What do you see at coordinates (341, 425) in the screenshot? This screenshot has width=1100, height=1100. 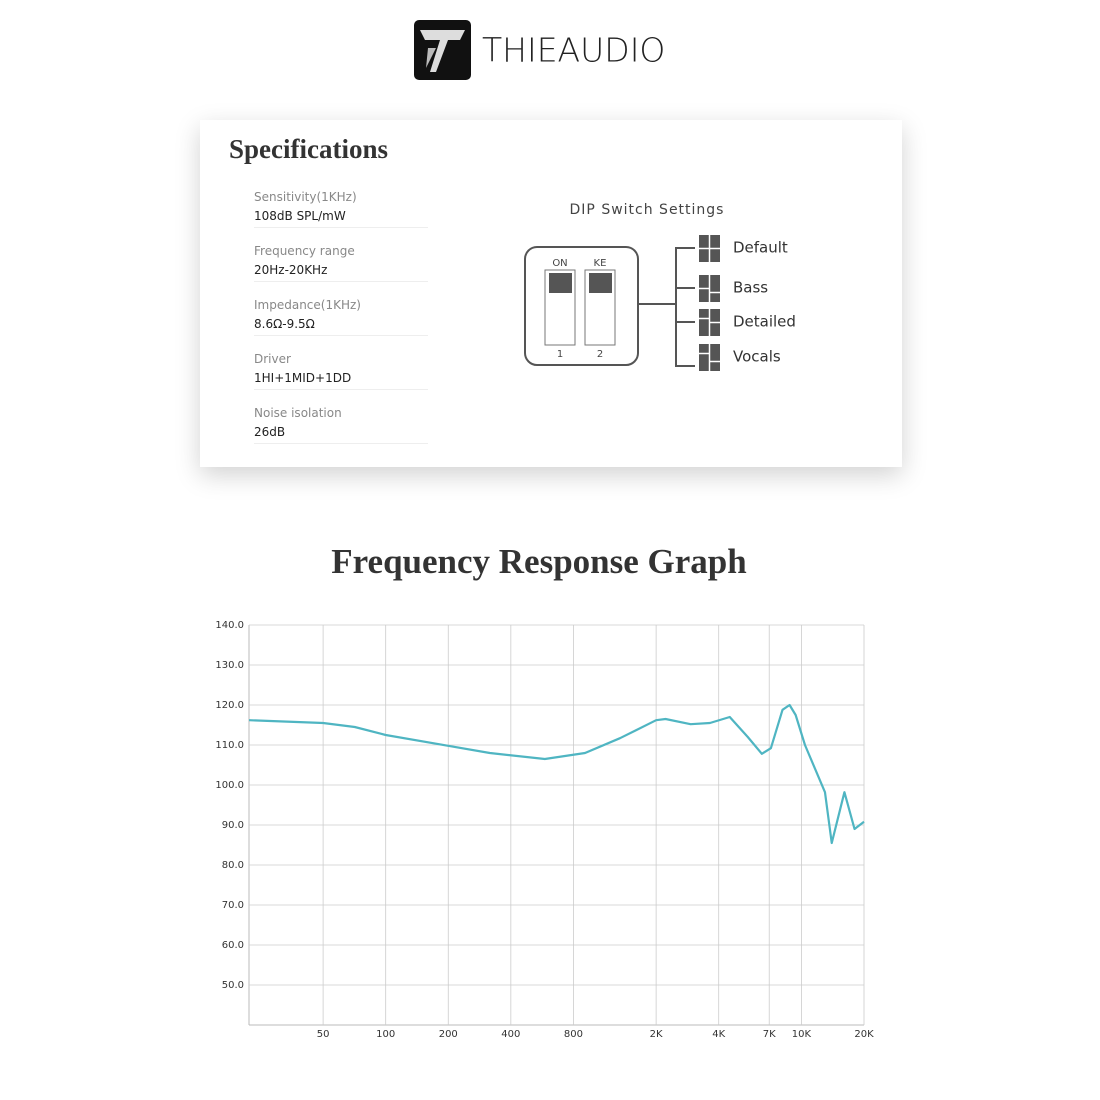 I see `spec-item: Noise isolation 26dB` at bounding box center [341, 425].